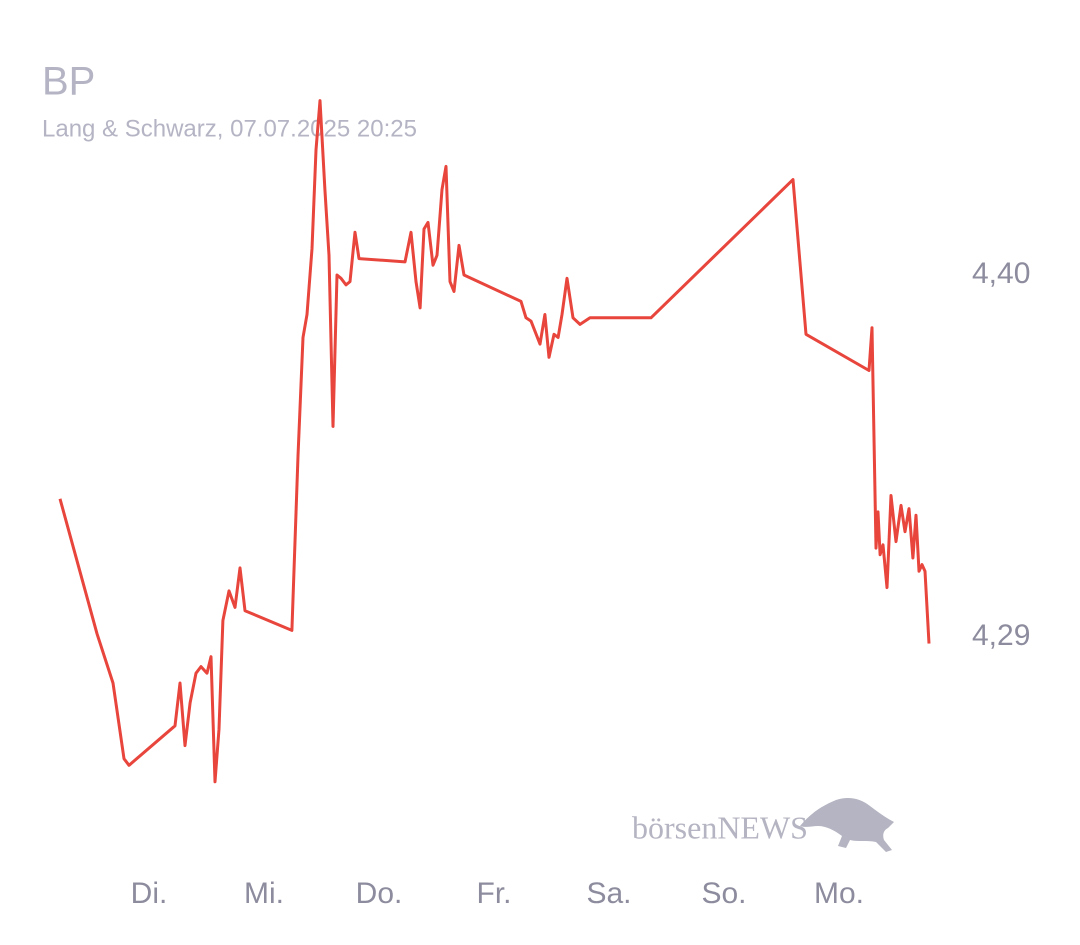  I want to click on x-tick-label: Sa., so click(608, 893).